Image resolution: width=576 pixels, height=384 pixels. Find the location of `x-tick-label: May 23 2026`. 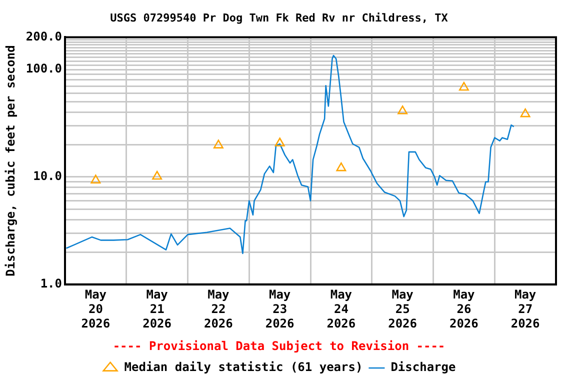

x-tick-label: May 23 2026 is located at coordinates (279, 309).